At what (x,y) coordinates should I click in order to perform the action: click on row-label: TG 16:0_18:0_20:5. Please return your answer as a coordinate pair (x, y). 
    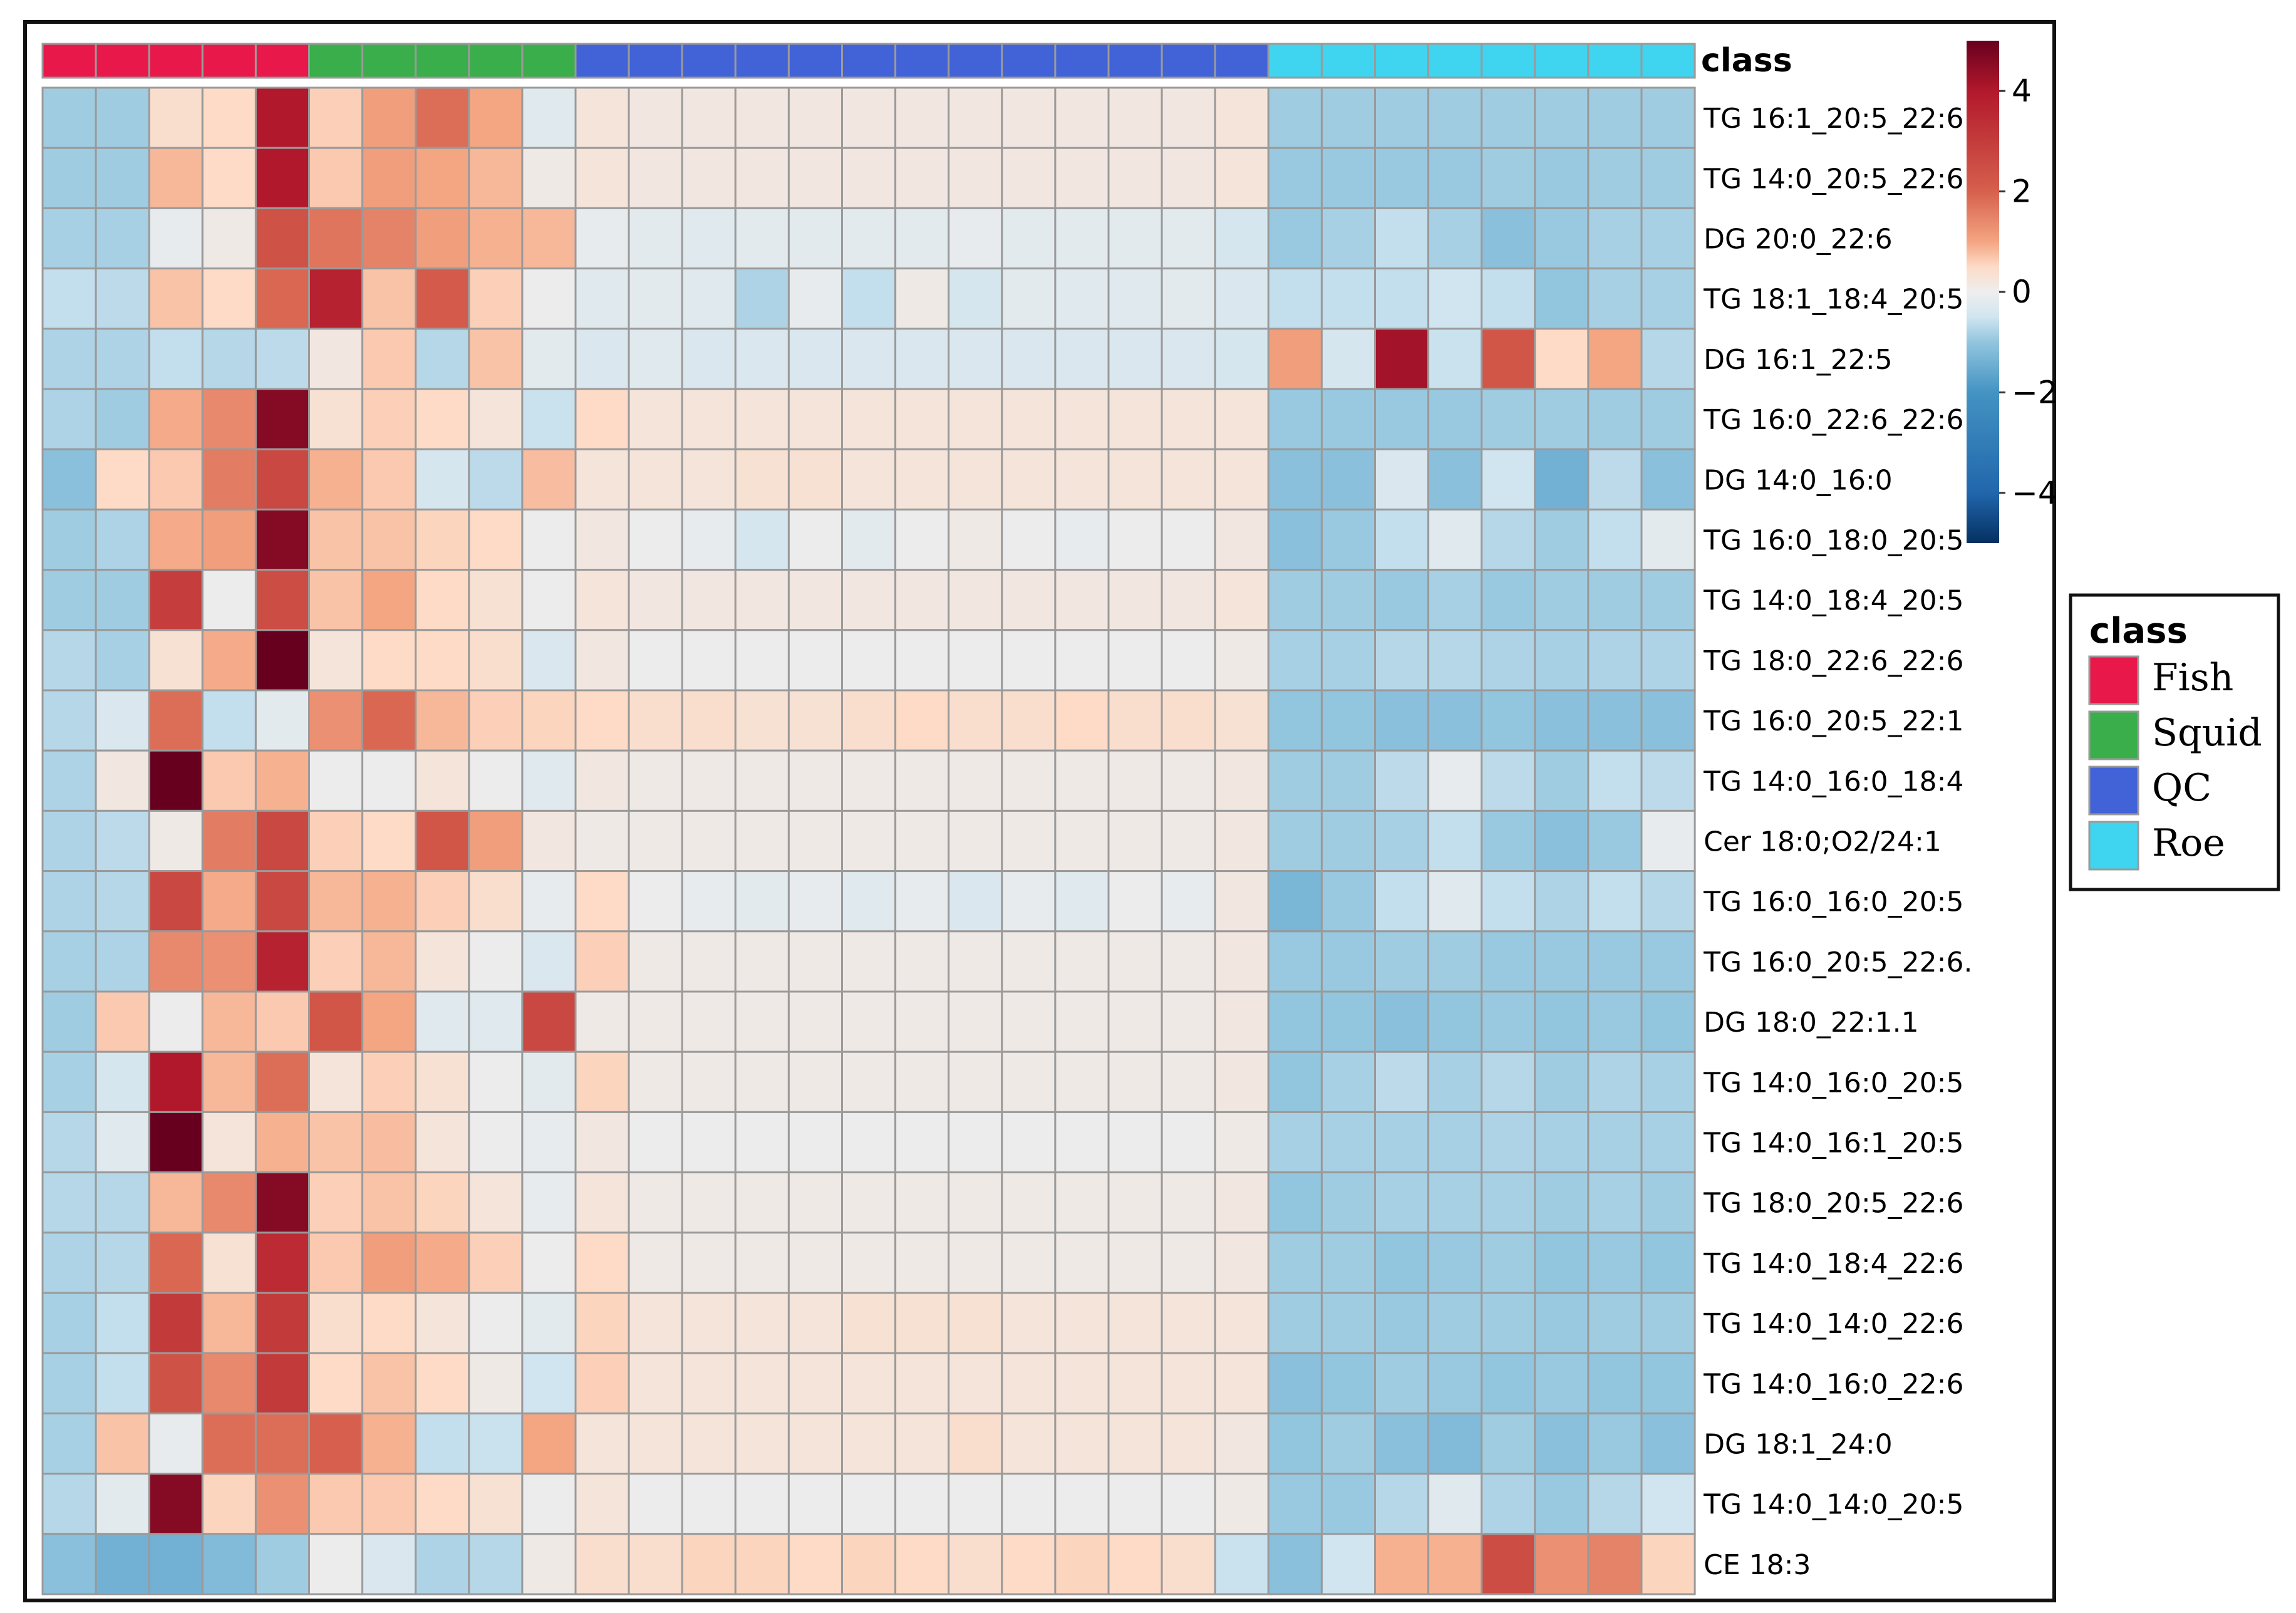
    Looking at the image, I should click on (1833, 541).